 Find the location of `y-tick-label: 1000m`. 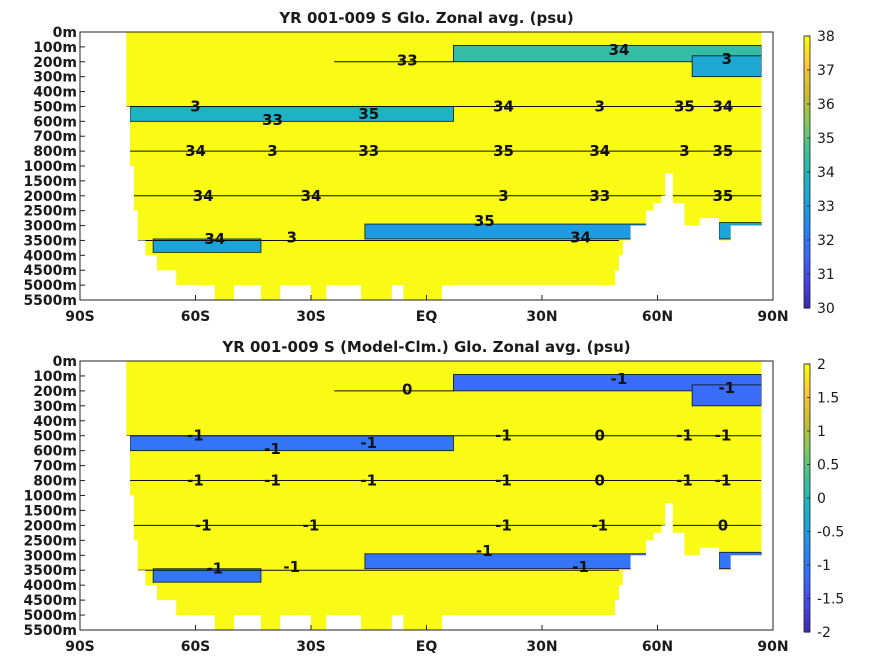

y-tick-label: 1000m is located at coordinates (50, 497).